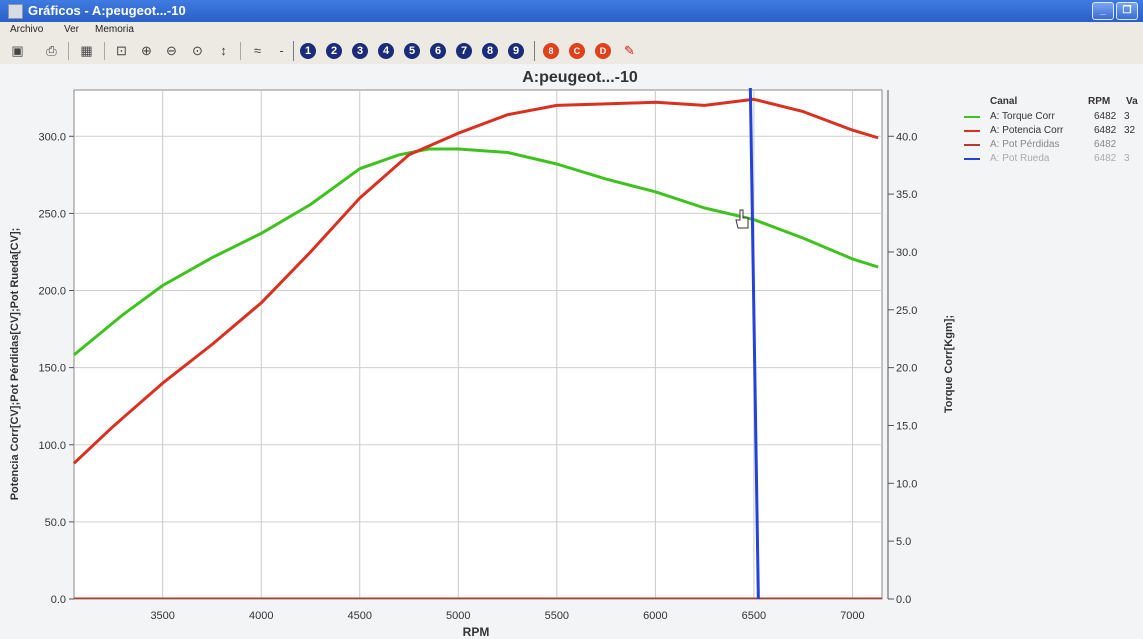  Describe the element at coordinates (121, 50) in the screenshot. I see `zoom-fit-icon: ⊡` at that location.